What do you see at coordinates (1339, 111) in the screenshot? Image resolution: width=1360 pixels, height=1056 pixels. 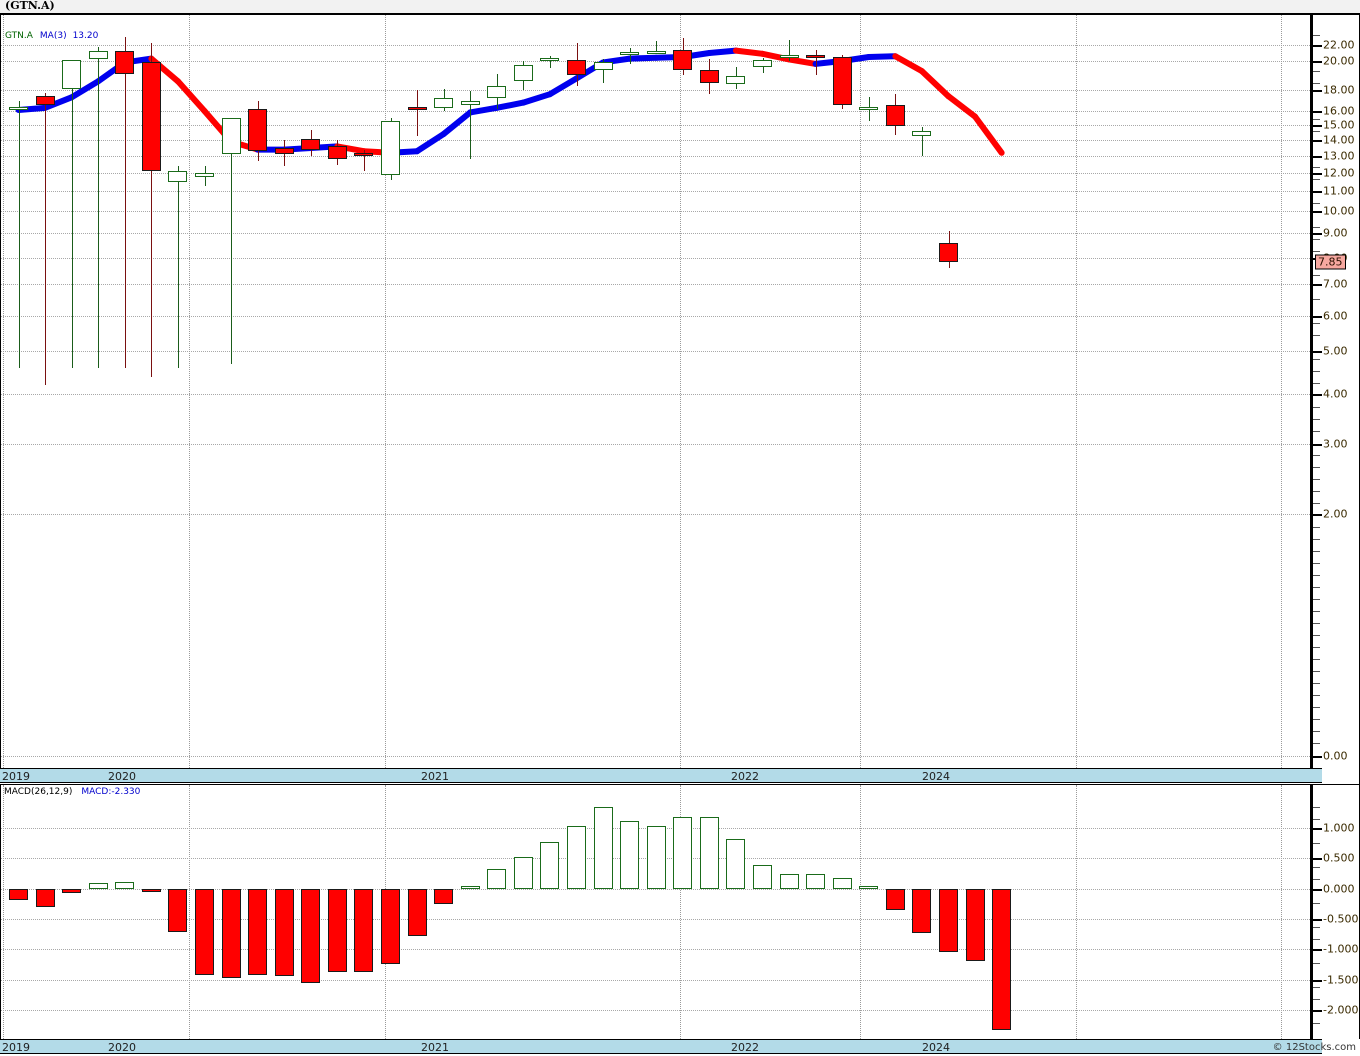 I see `price-axis-label: 16.00` at bounding box center [1339, 111].